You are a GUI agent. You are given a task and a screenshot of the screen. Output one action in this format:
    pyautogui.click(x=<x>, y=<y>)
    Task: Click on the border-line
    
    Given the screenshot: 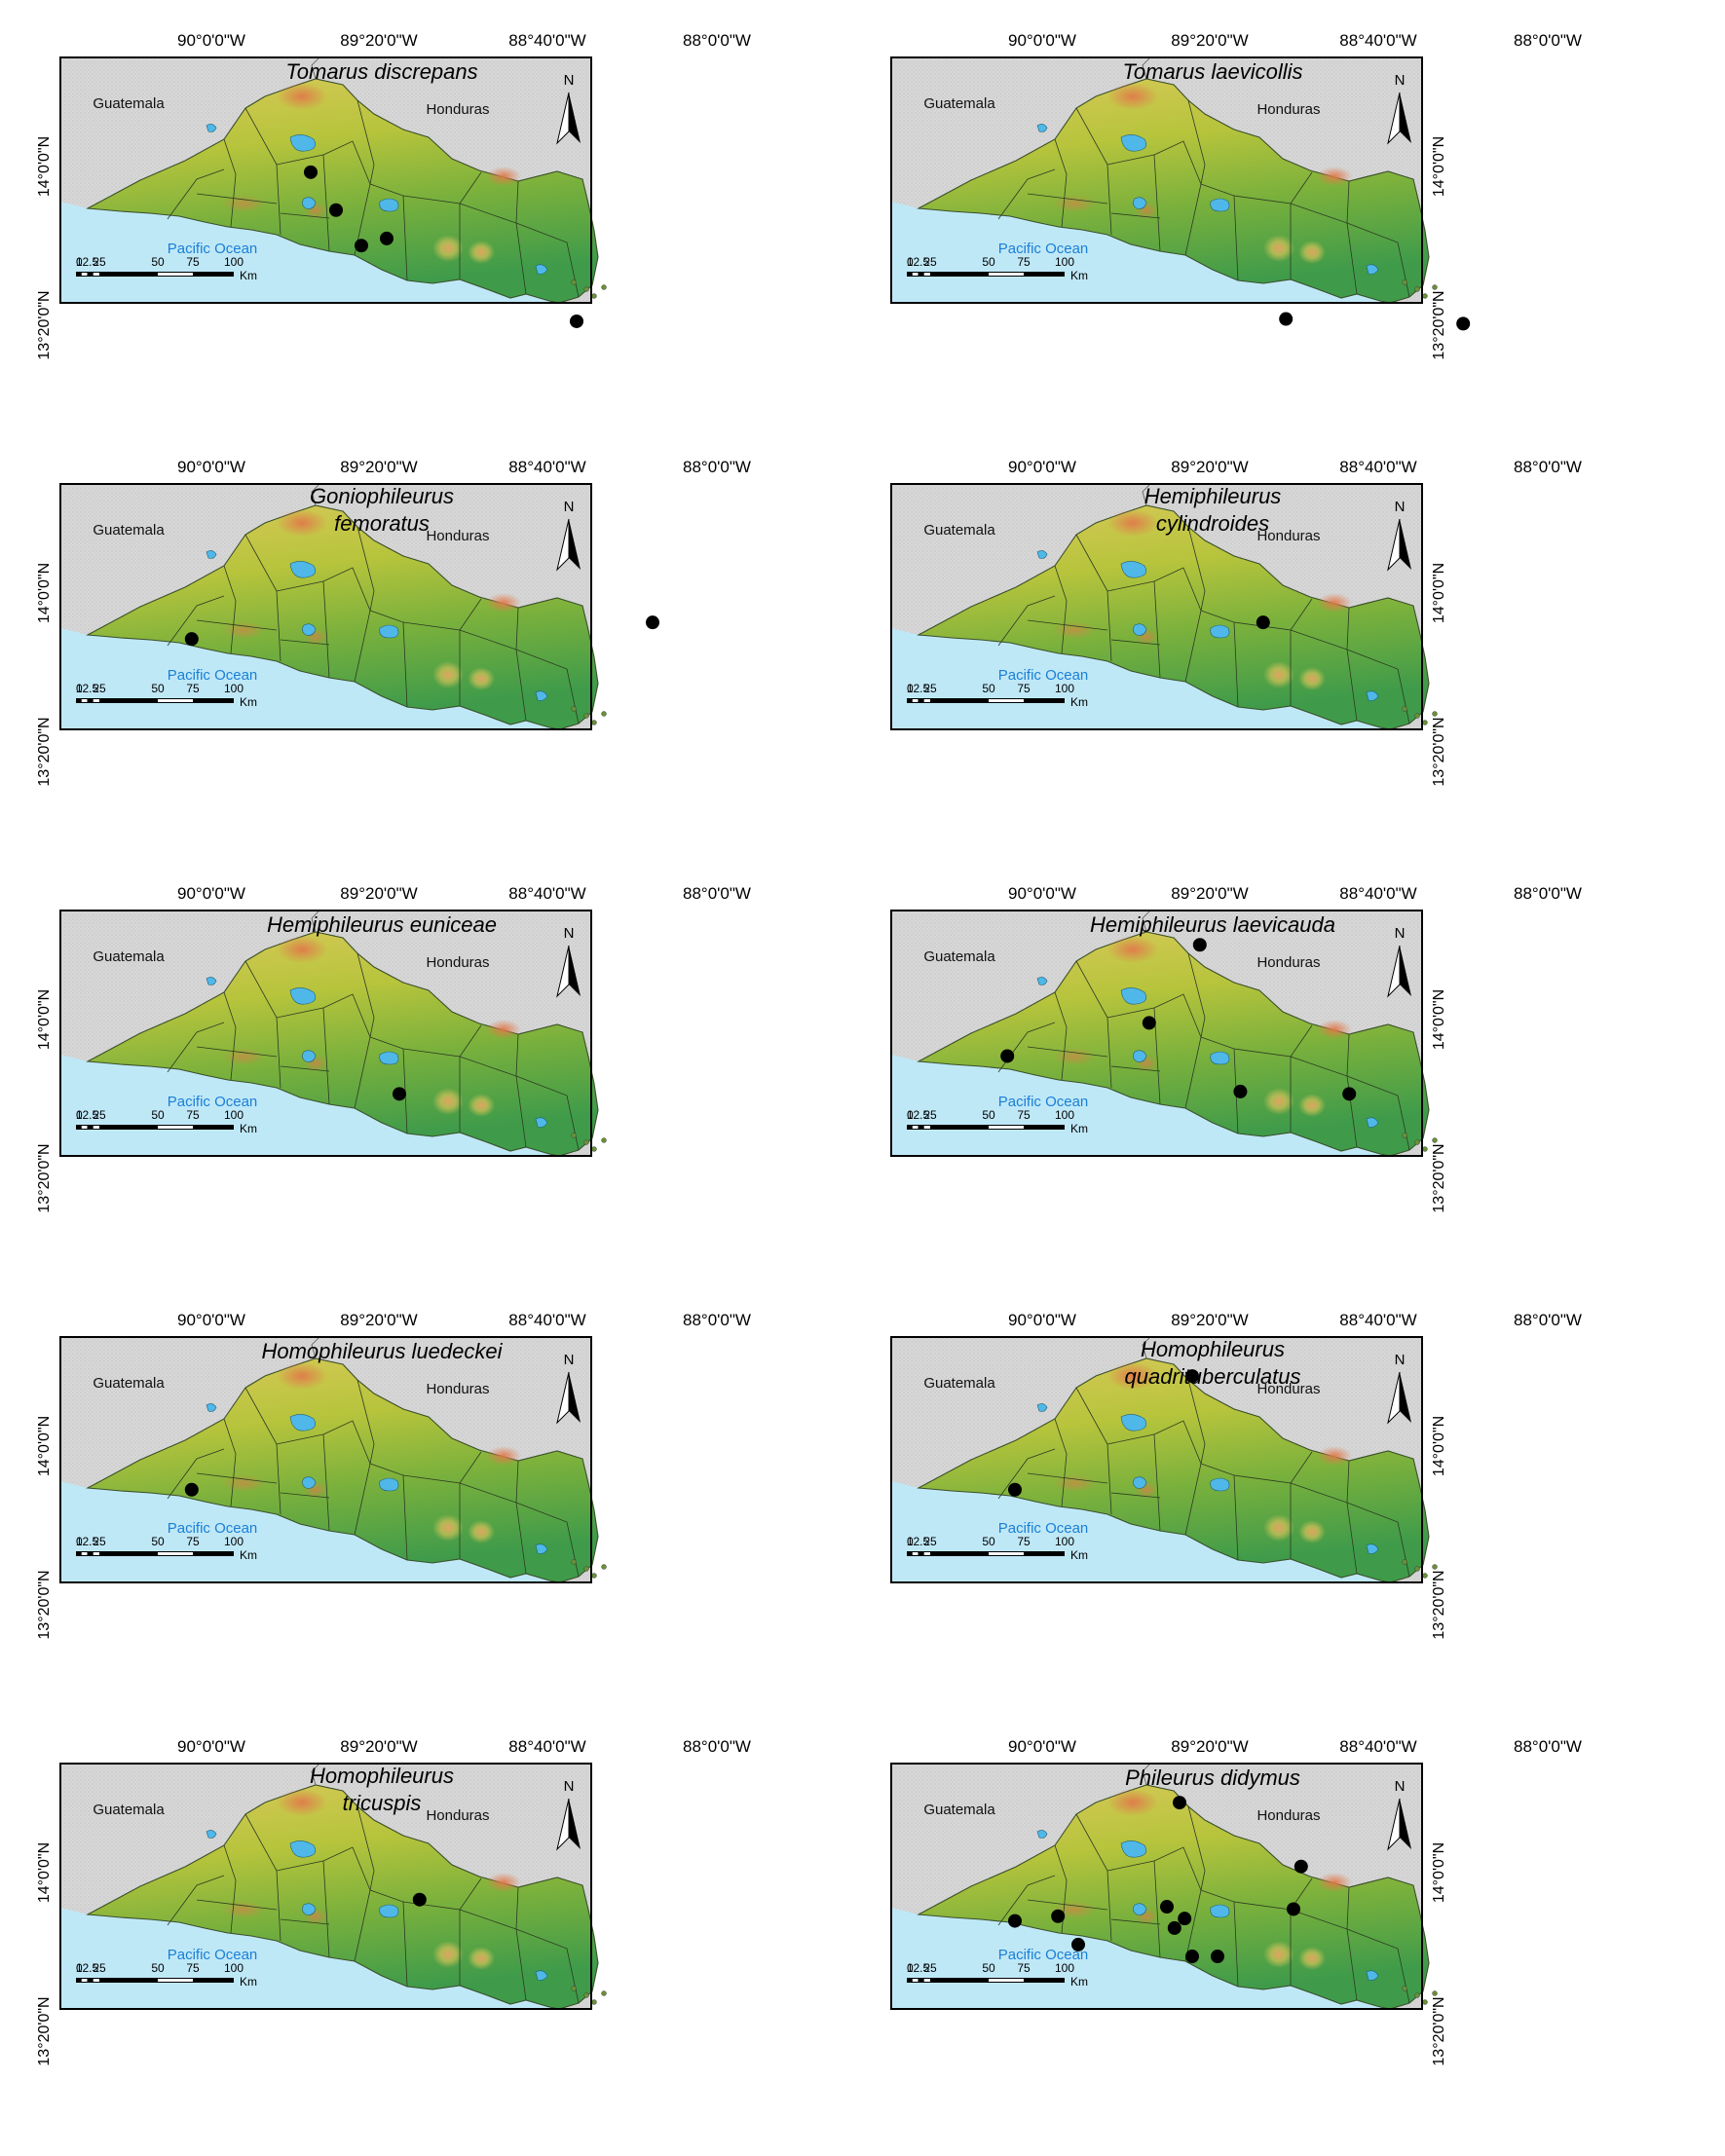 What is the action you would take?
    pyautogui.click(x=1146, y=921)
    